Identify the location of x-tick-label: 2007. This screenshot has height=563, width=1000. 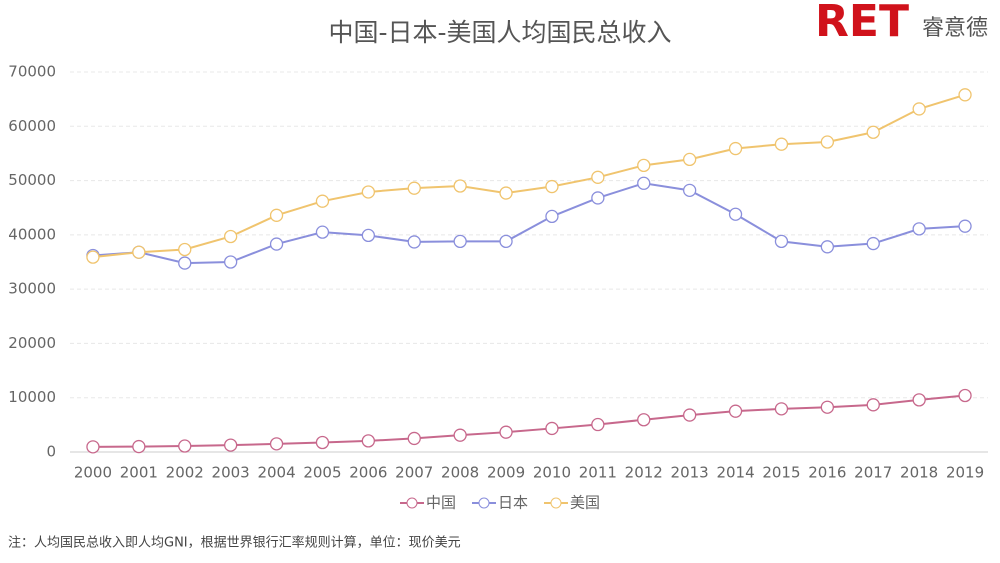
(414, 473).